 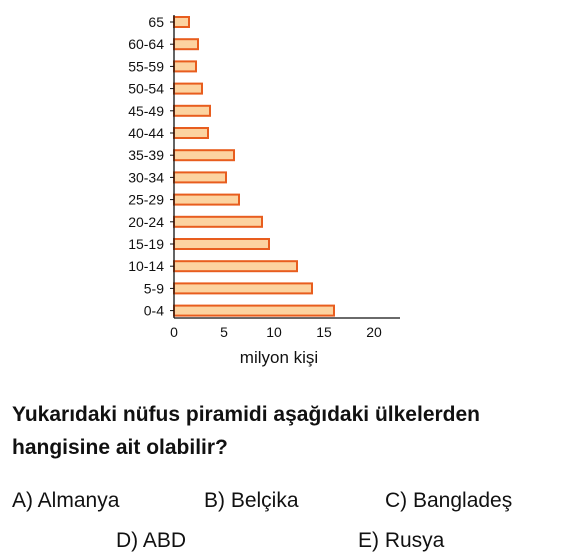 What do you see at coordinates (154, 311) in the screenshot?
I see `y-tick-label: 0-4` at bounding box center [154, 311].